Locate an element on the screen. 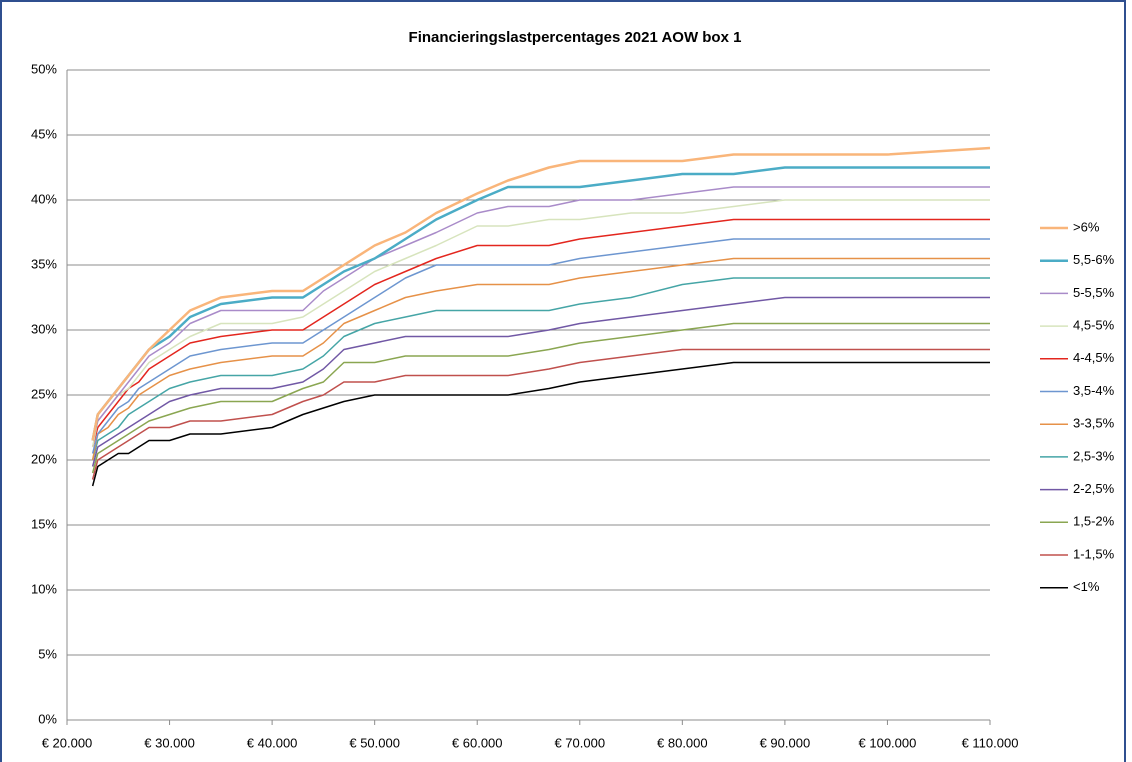 The width and height of the screenshot is (1132, 762). x-tick-label: € 40.000 is located at coordinates (272, 742).